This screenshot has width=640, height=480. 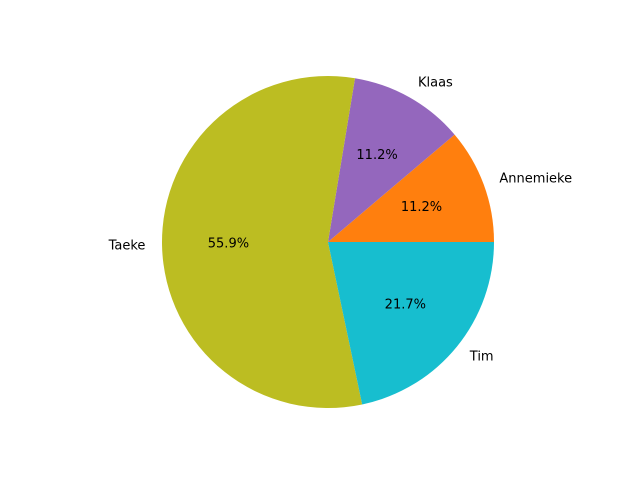 What do you see at coordinates (435, 83) in the screenshot?
I see `slice-label-klaas: Klaas` at bounding box center [435, 83].